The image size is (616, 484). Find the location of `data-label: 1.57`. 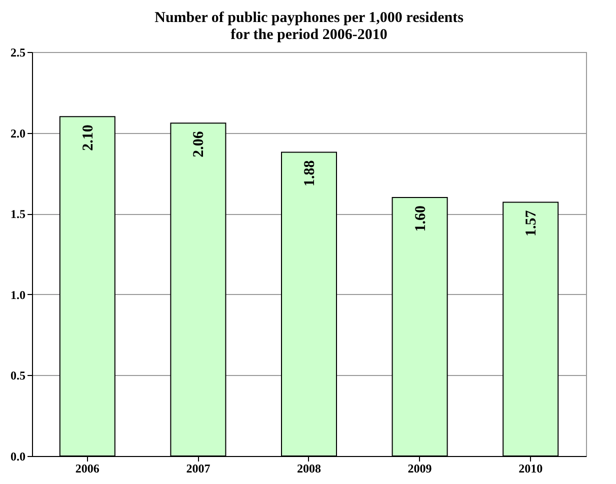

data-label: 1.57 is located at coordinates (532, 223).